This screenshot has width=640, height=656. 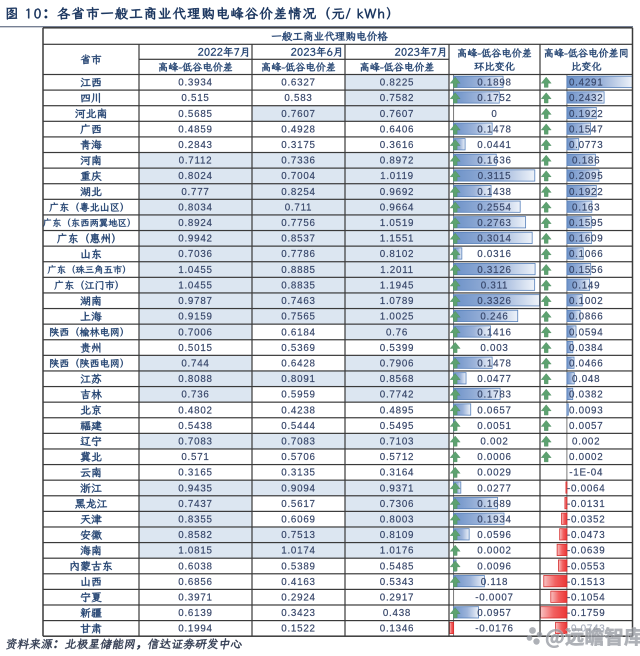 What do you see at coordinates (195, 613) in the screenshot?
I see `svg-text: 0.6139` at bounding box center [195, 613].